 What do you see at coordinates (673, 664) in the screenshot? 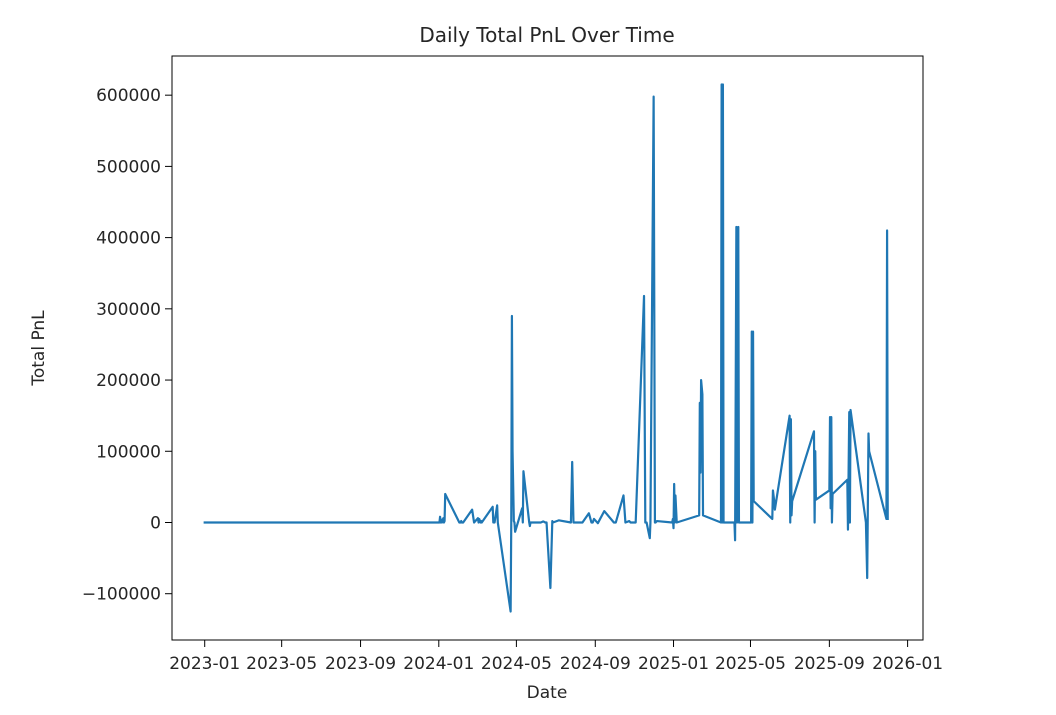
I see `x-tick-label: 2025-01` at bounding box center [673, 664].